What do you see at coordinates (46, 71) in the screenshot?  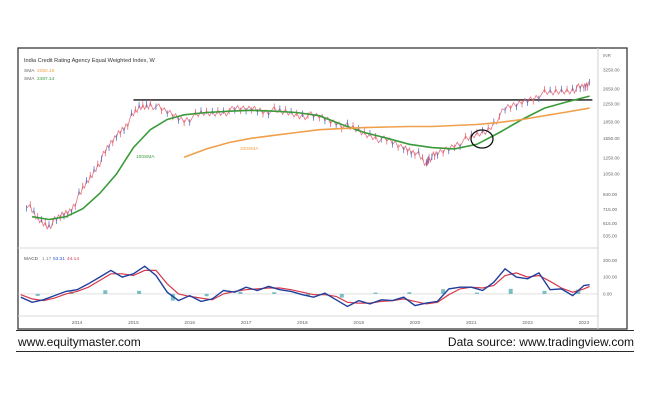 I see `legend-value-1: 2050.19` at bounding box center [46, 71].